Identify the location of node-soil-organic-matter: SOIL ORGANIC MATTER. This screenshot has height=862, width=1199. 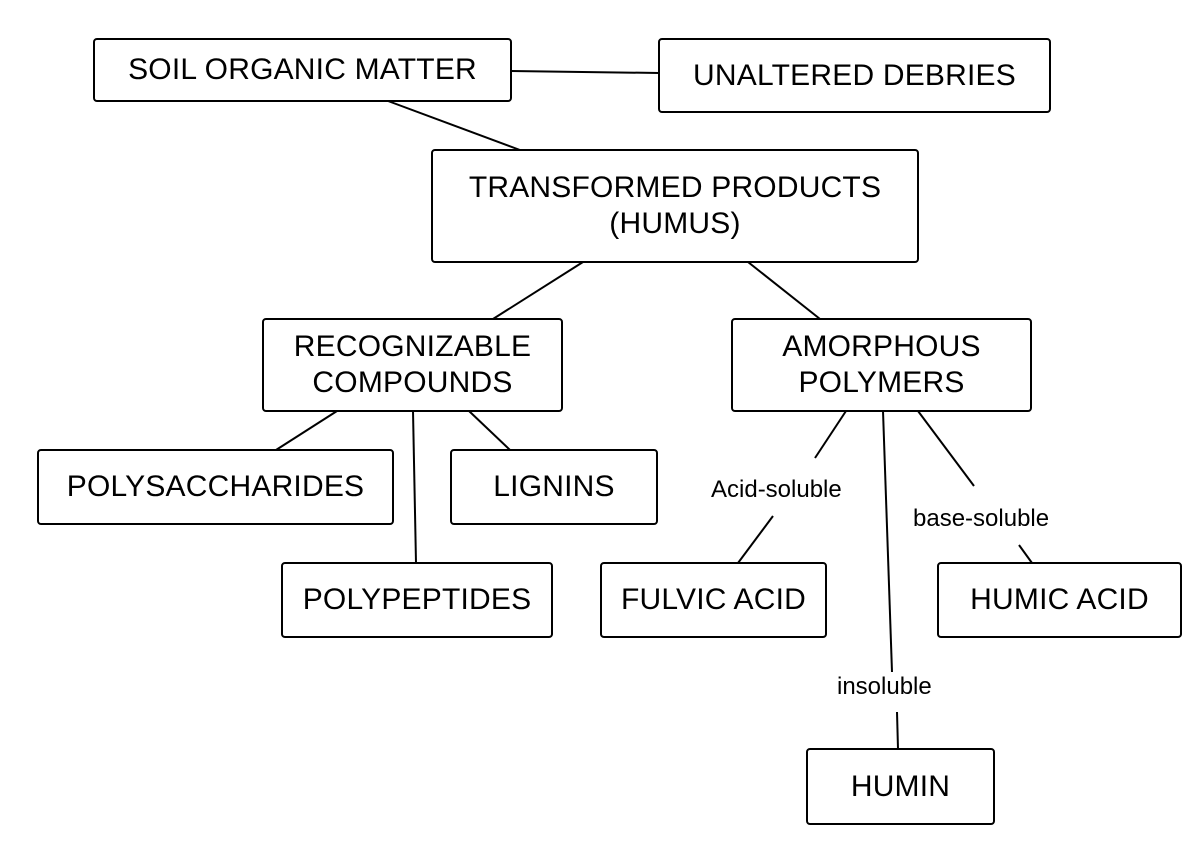
(302, 70).